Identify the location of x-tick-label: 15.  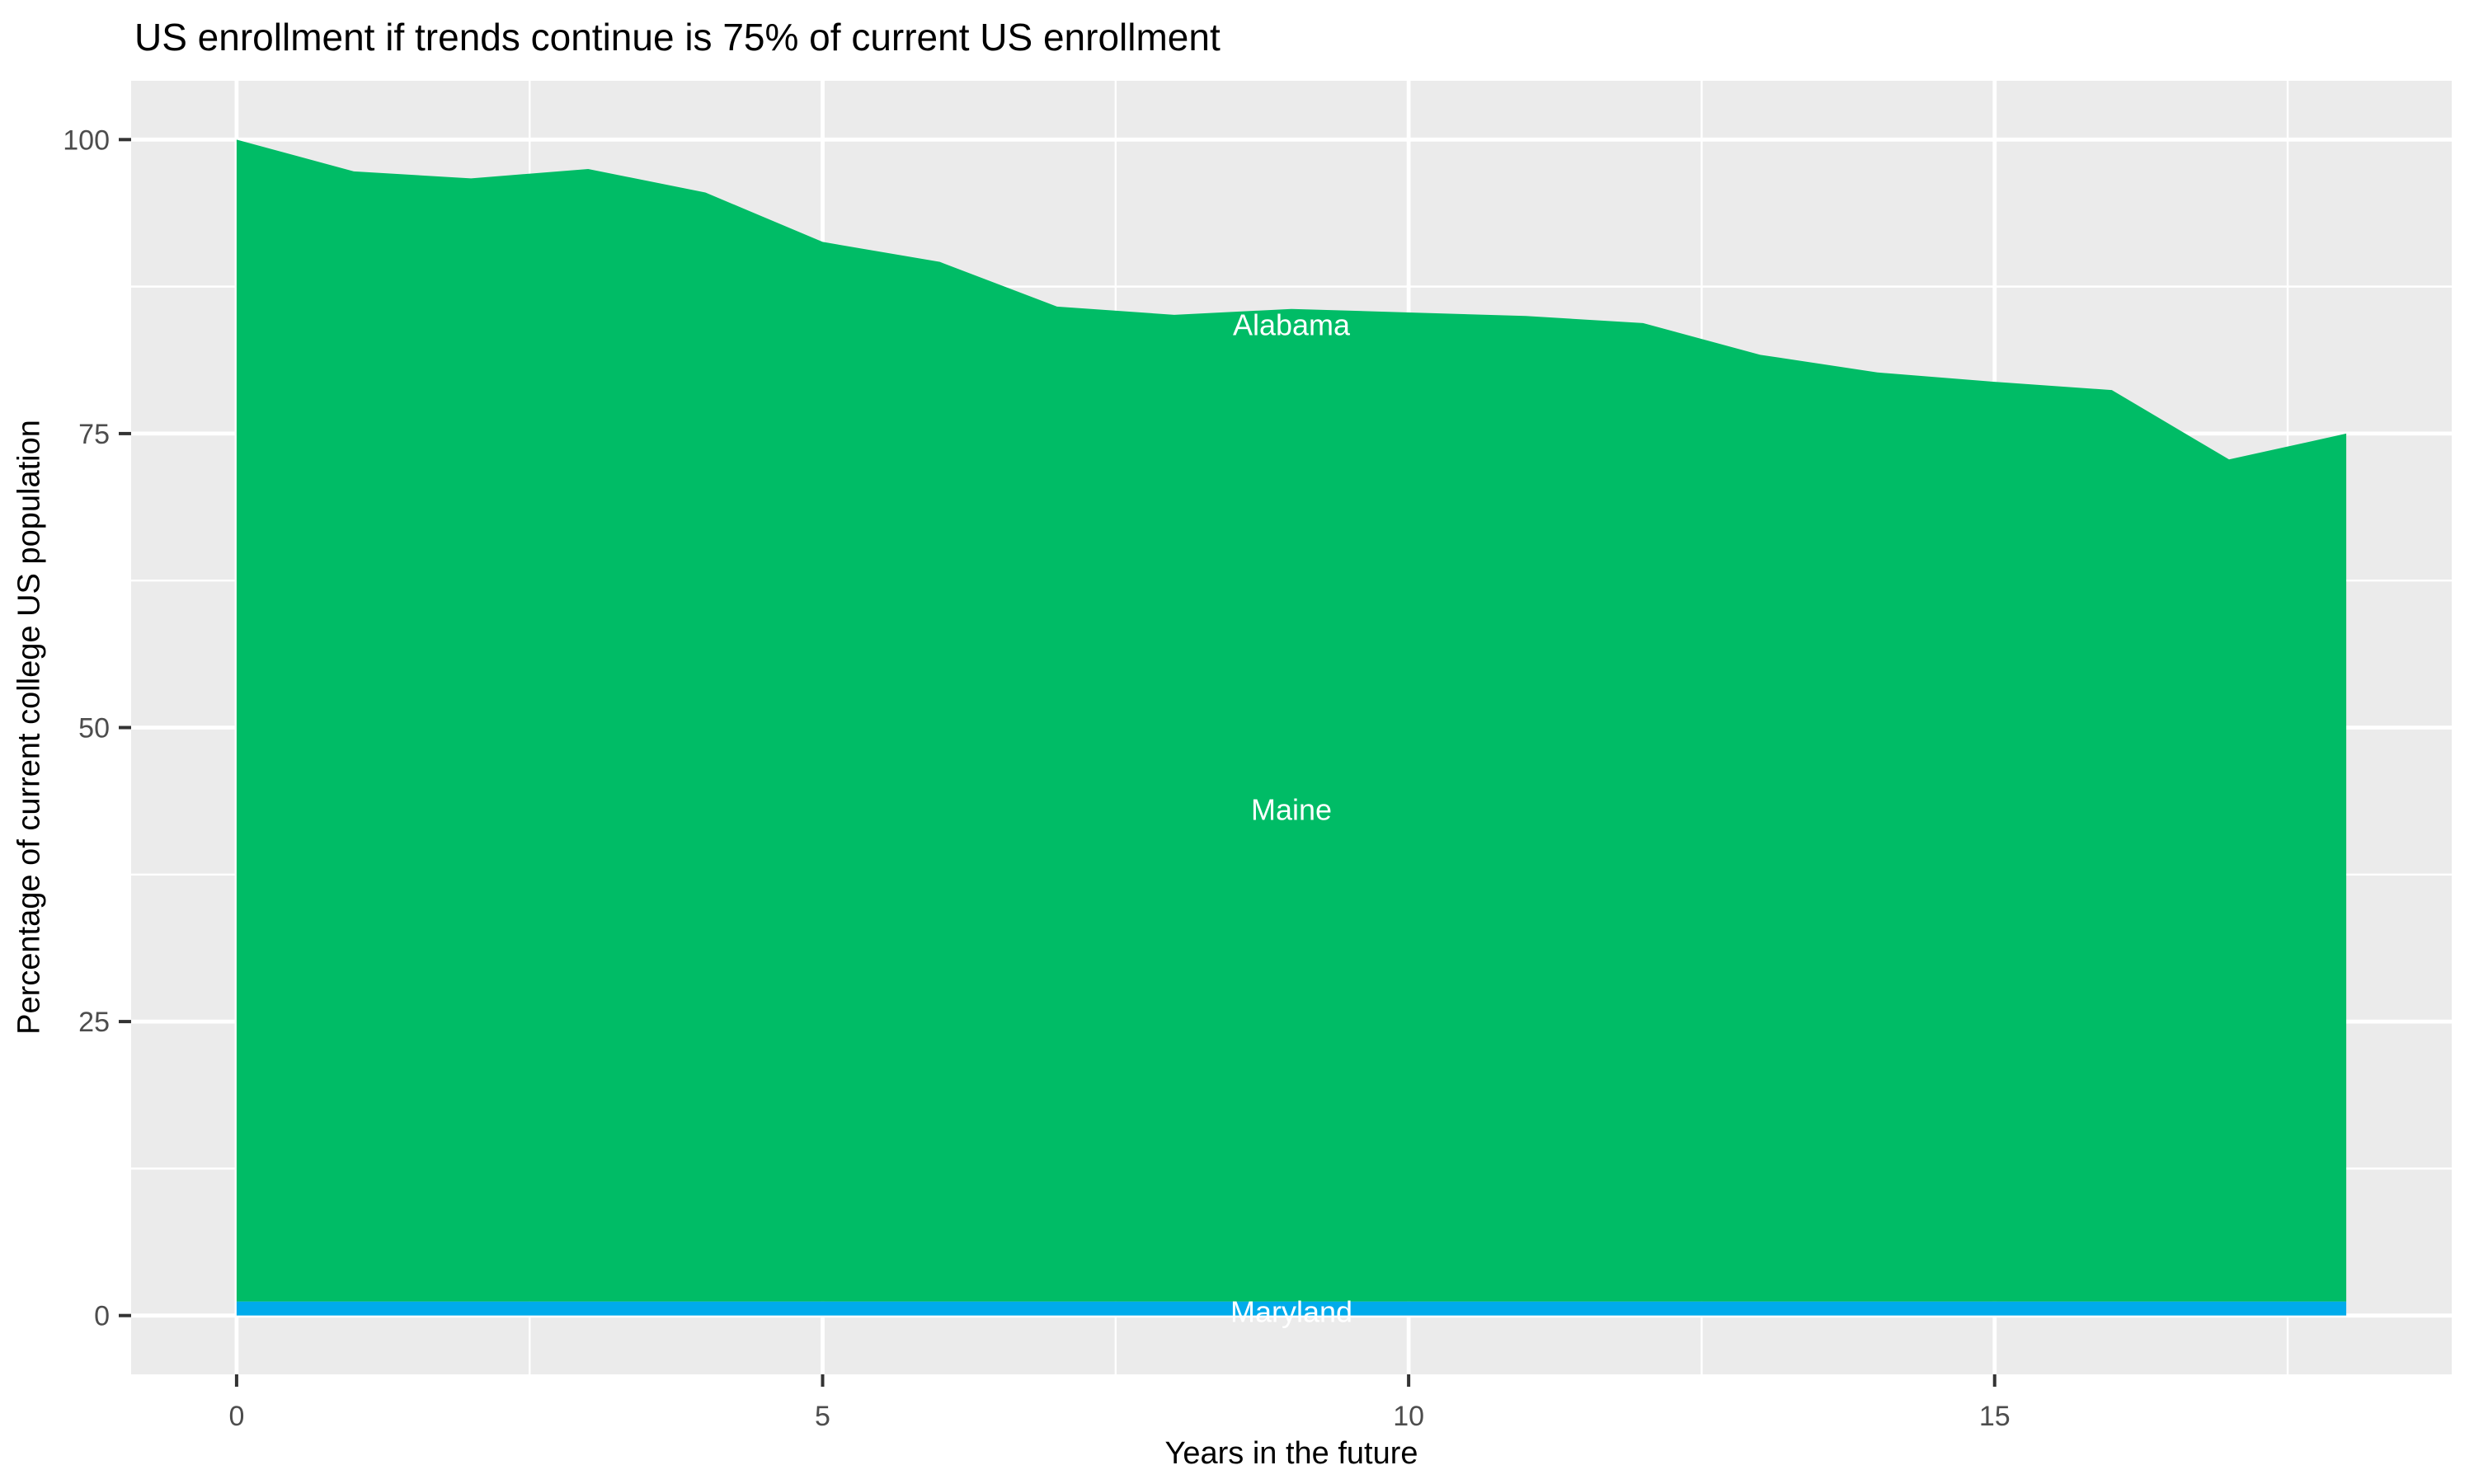
(1995, 1416).